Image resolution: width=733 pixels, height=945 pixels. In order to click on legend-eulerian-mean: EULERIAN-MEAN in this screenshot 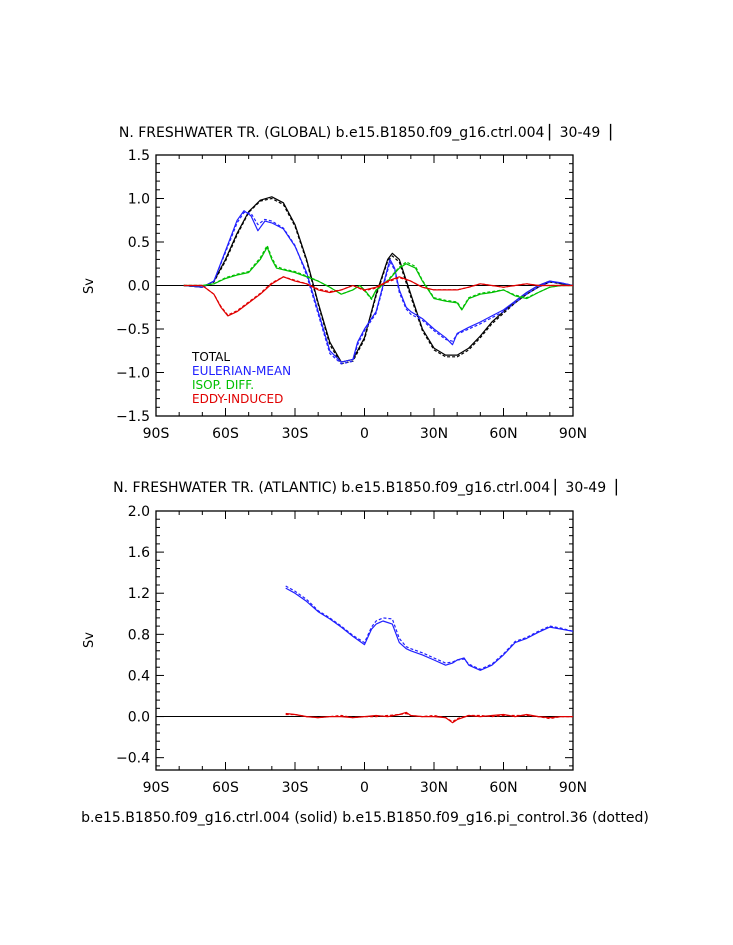, I will do `click(241, 371)`.